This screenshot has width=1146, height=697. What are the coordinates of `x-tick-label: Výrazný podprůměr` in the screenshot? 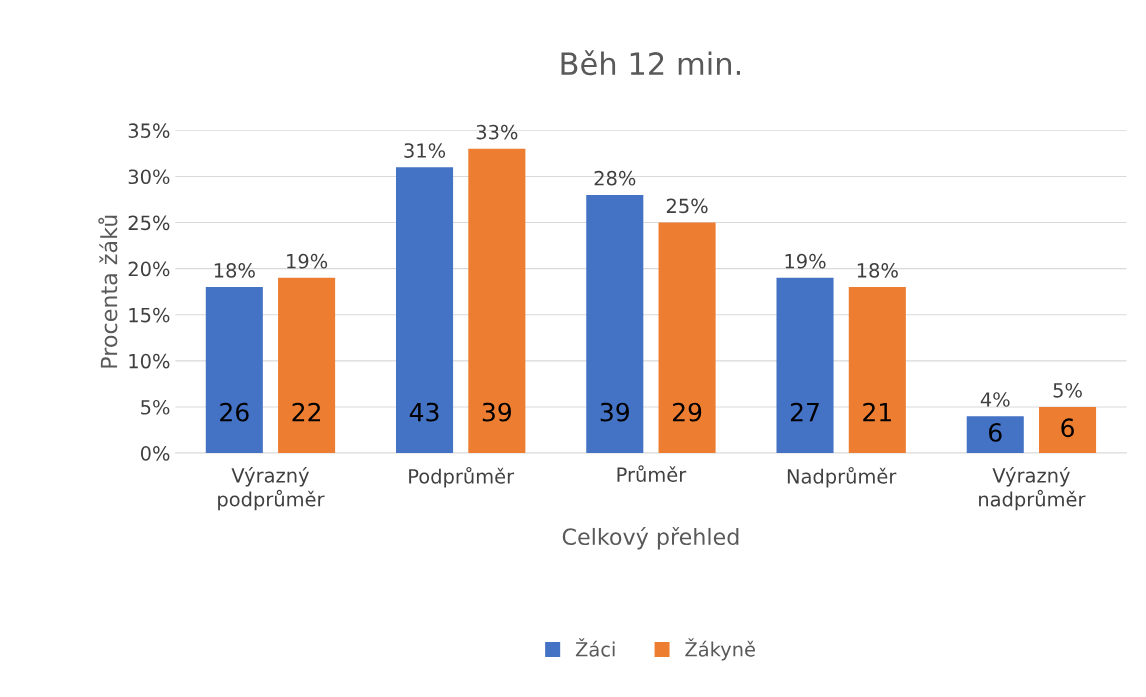 It's located at (271, 488).